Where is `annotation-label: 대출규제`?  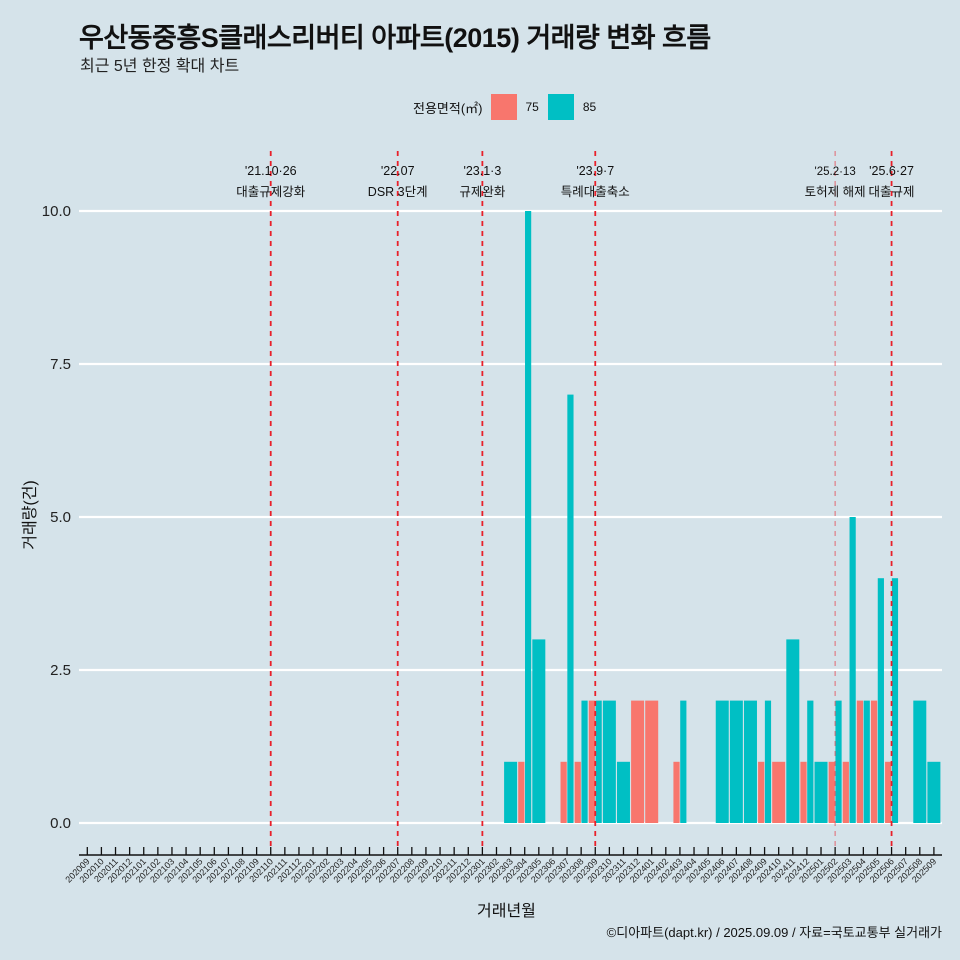 annotation-label: 대출규제 is located at coordinates (892, 192).